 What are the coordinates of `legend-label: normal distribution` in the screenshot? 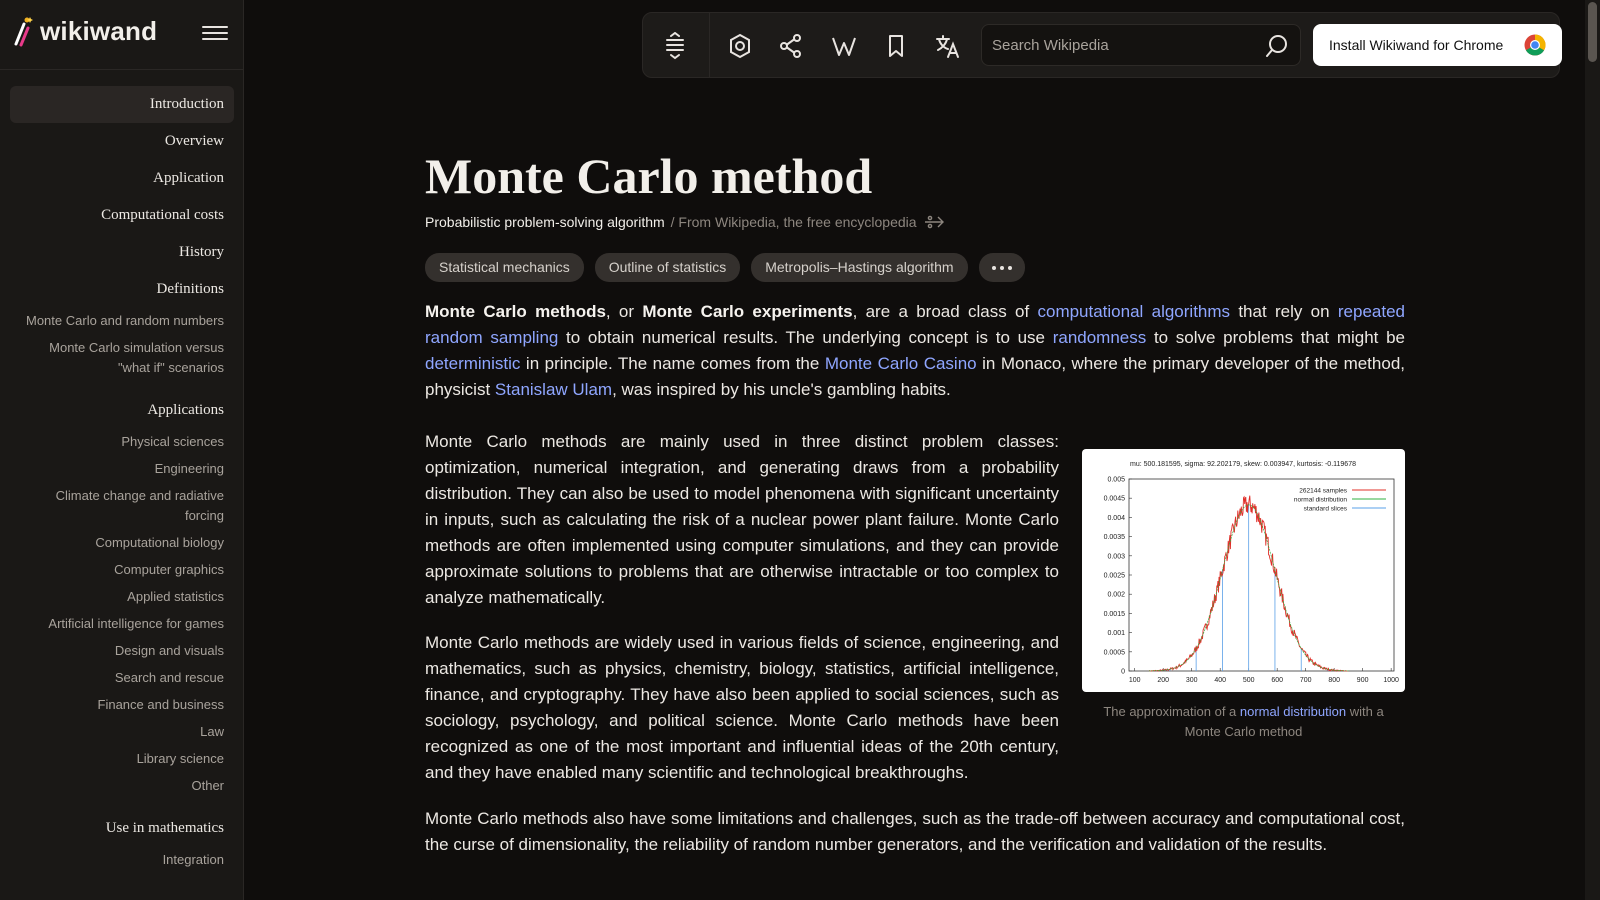 It's located at (1320, 500).